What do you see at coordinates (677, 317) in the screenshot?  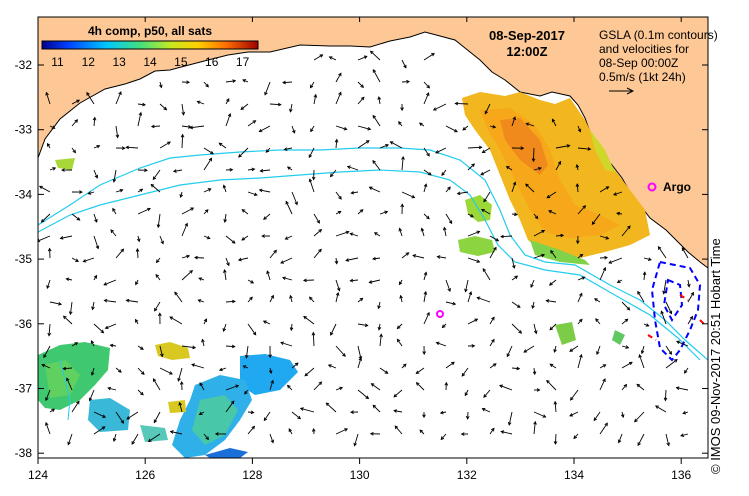 I see `gsla-positive-contours` at bounding box center [677, 317].